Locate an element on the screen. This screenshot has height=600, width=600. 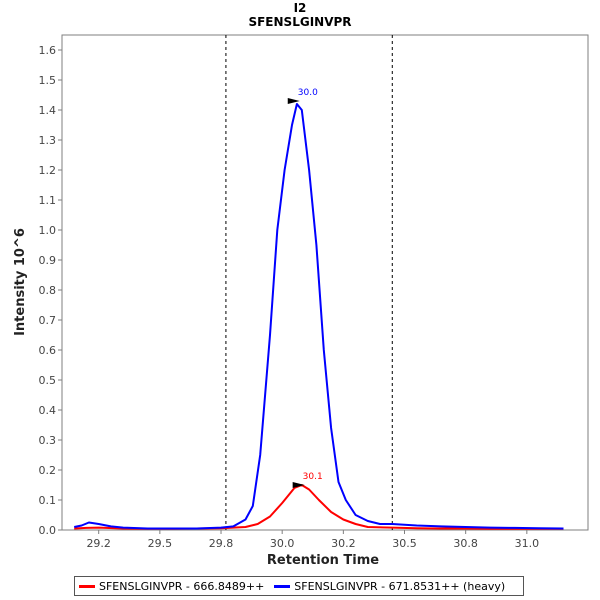
peak-label: 30.1 is located at coordinates (313, 477).